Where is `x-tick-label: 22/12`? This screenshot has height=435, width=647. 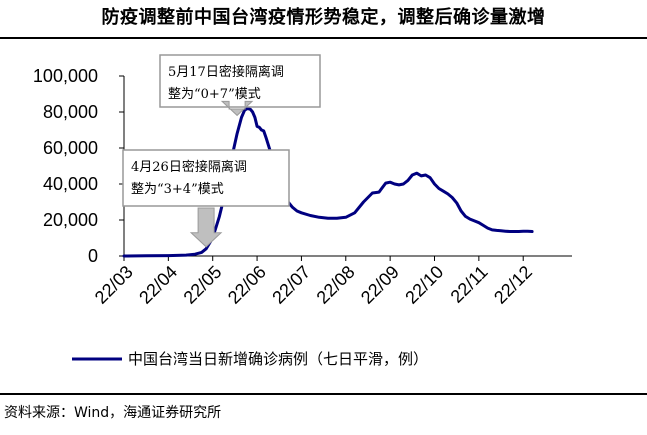 x-tick-label: 22/12 is located at coordinates (513, 285).